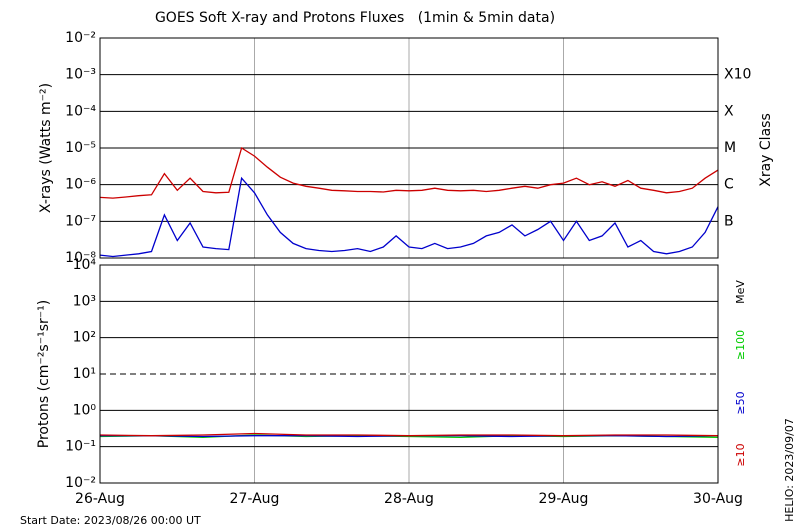 This screenshot has width=800, height=530. I want to click on y-tick-label: 10³, so click(84, 301).